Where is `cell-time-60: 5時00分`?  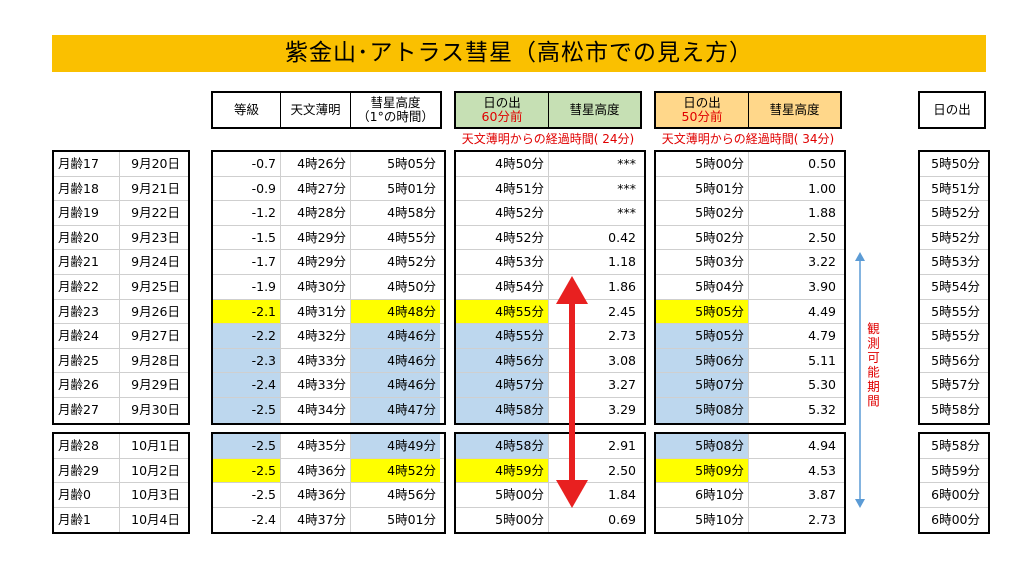 cell-time-60: 5時00分 is located at coordinates (502, 495).